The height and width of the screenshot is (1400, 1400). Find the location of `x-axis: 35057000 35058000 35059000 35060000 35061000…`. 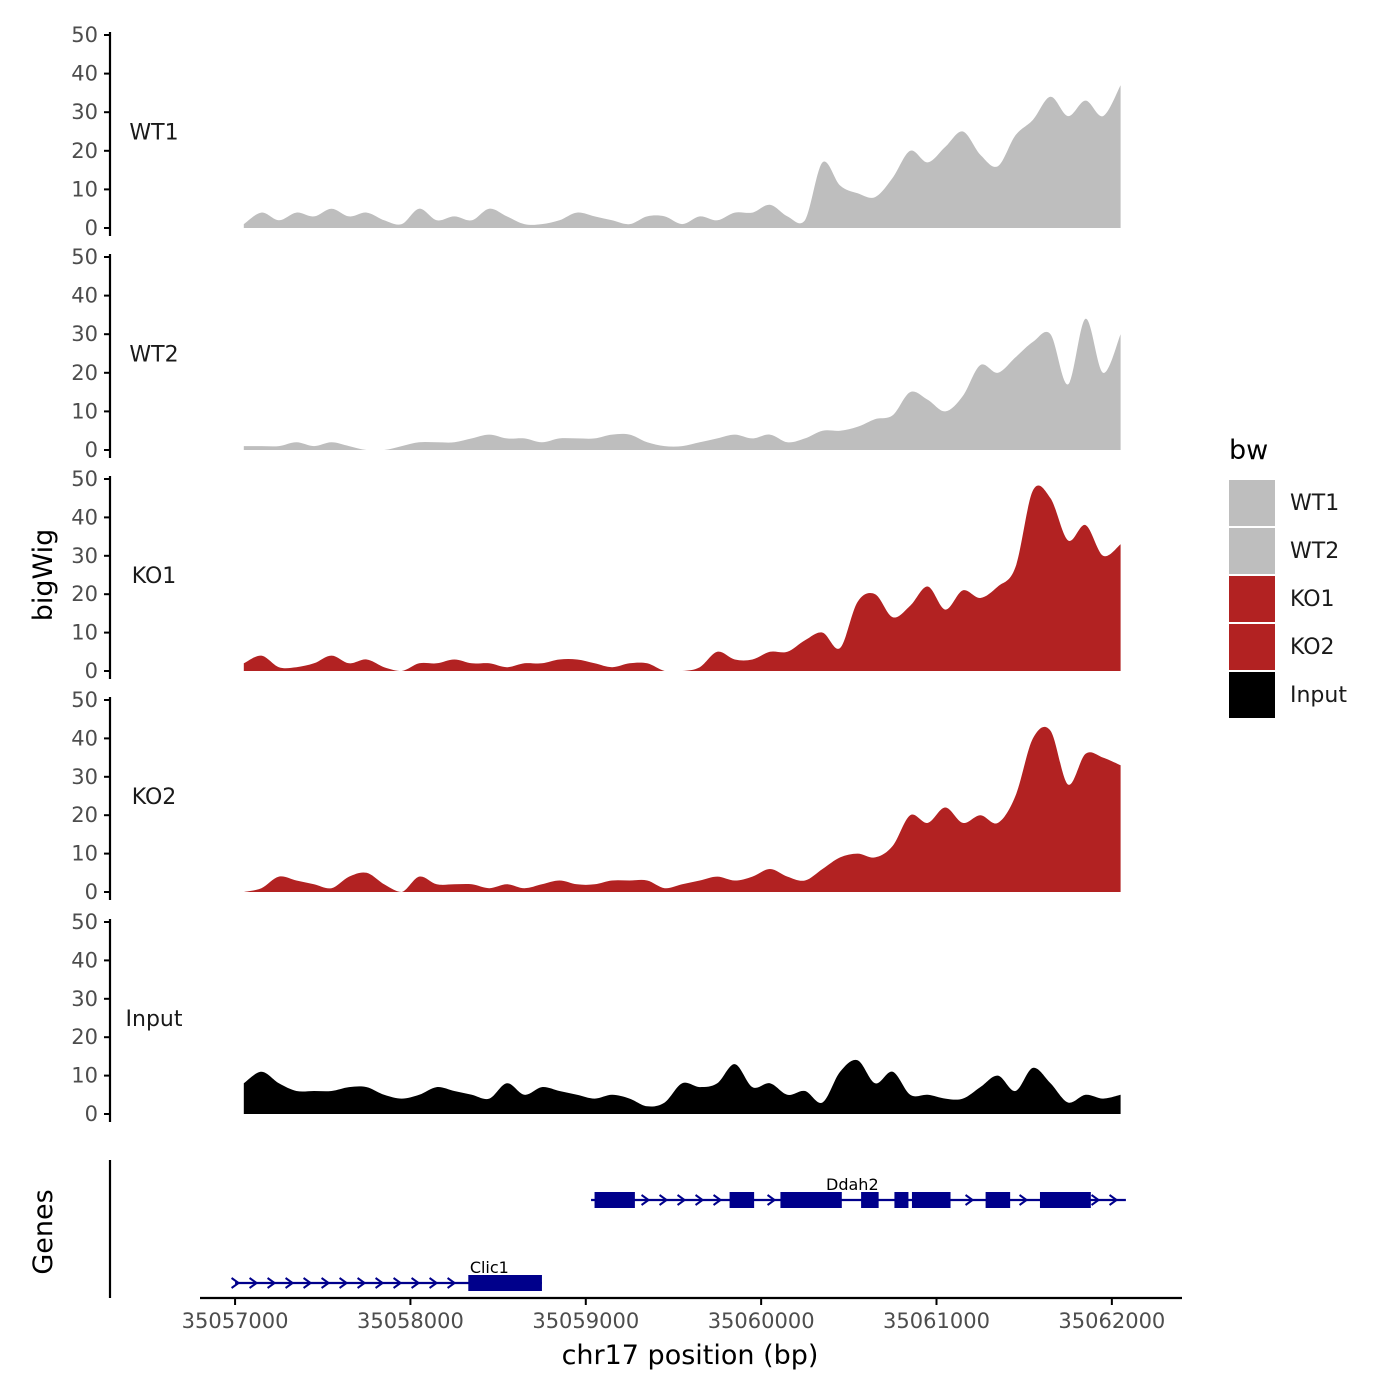

x-axis: 35057000 35058000 35059000 35060000 35061000… is located at coordinates (682, 1314).